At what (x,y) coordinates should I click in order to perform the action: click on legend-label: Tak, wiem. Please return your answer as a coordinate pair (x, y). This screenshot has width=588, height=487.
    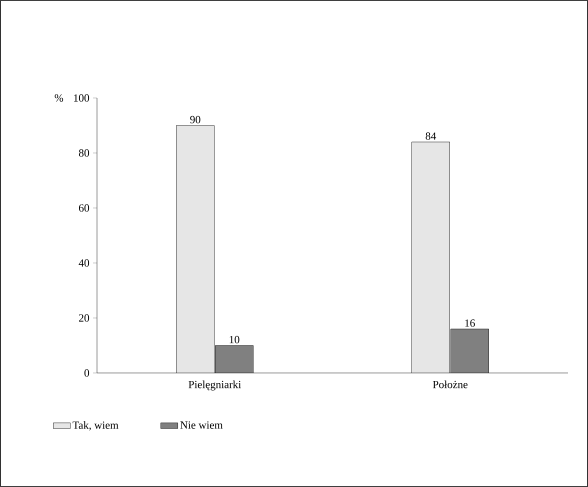
    Looking at the image, I should click on (95, 425).